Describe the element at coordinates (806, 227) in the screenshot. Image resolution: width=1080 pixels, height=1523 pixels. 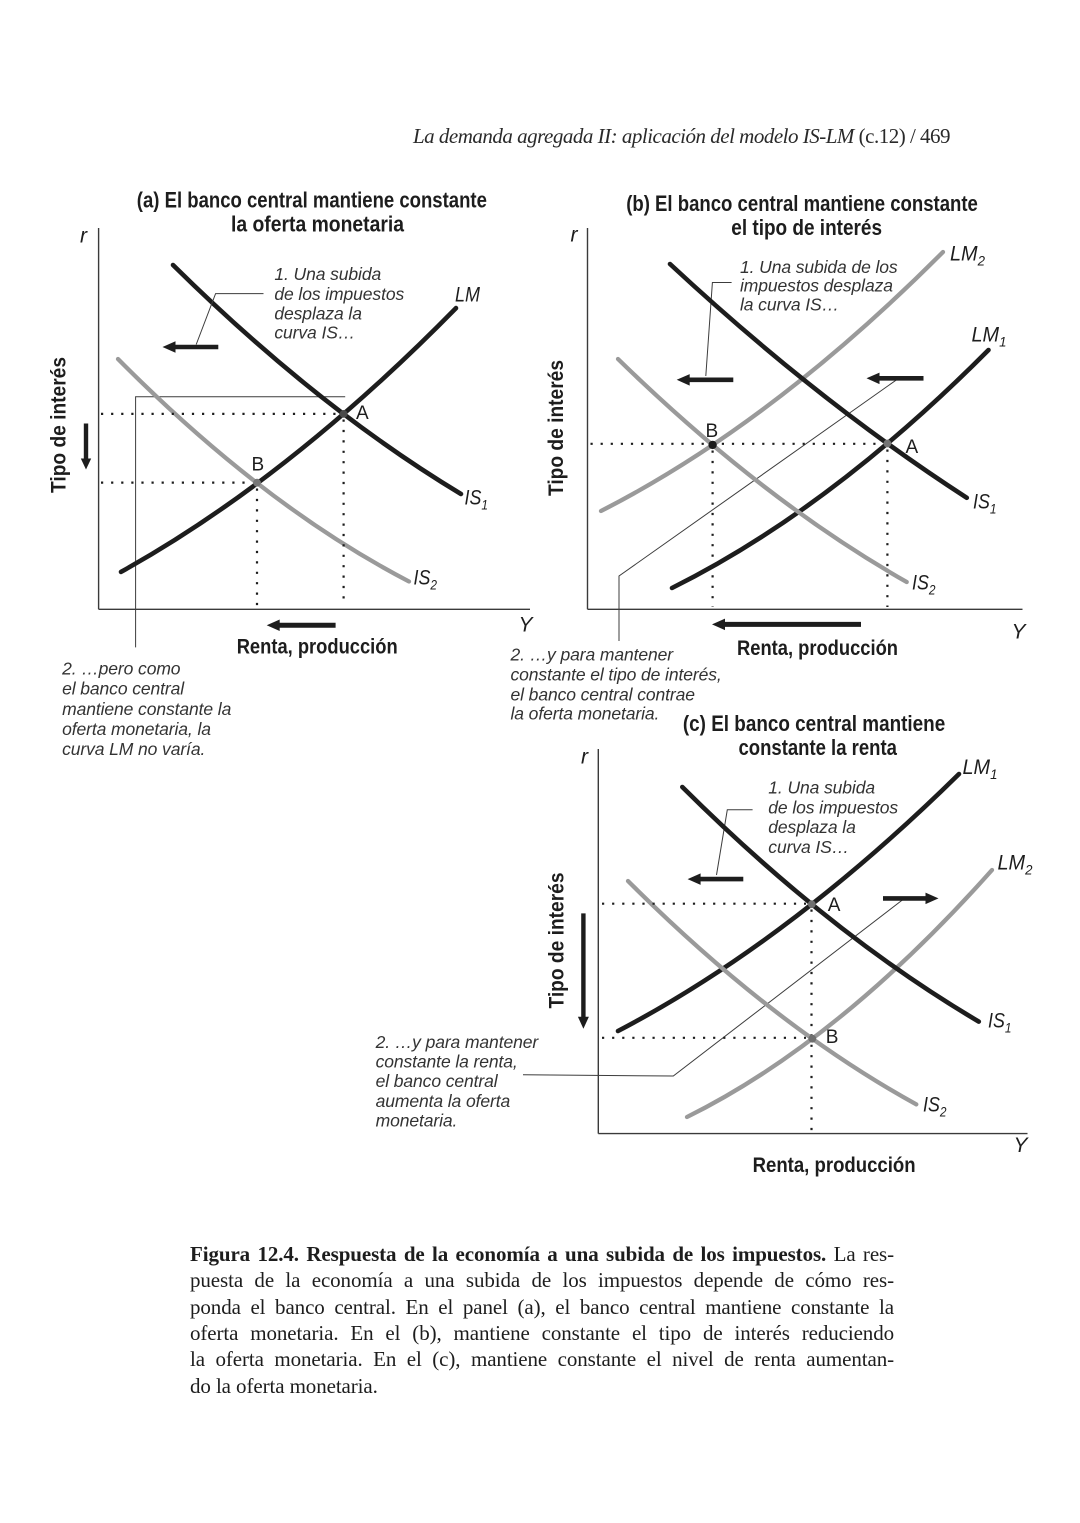
I see `svg-text: el tipo de interés` at that location.